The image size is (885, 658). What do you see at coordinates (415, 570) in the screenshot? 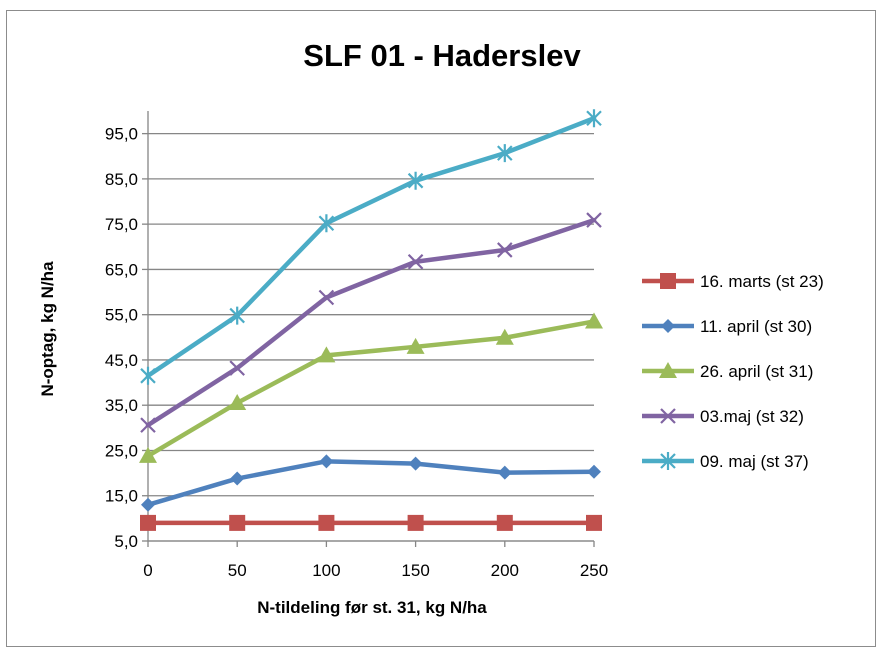
I see `x-tick-label: 150` at bounding box center [415, 570].